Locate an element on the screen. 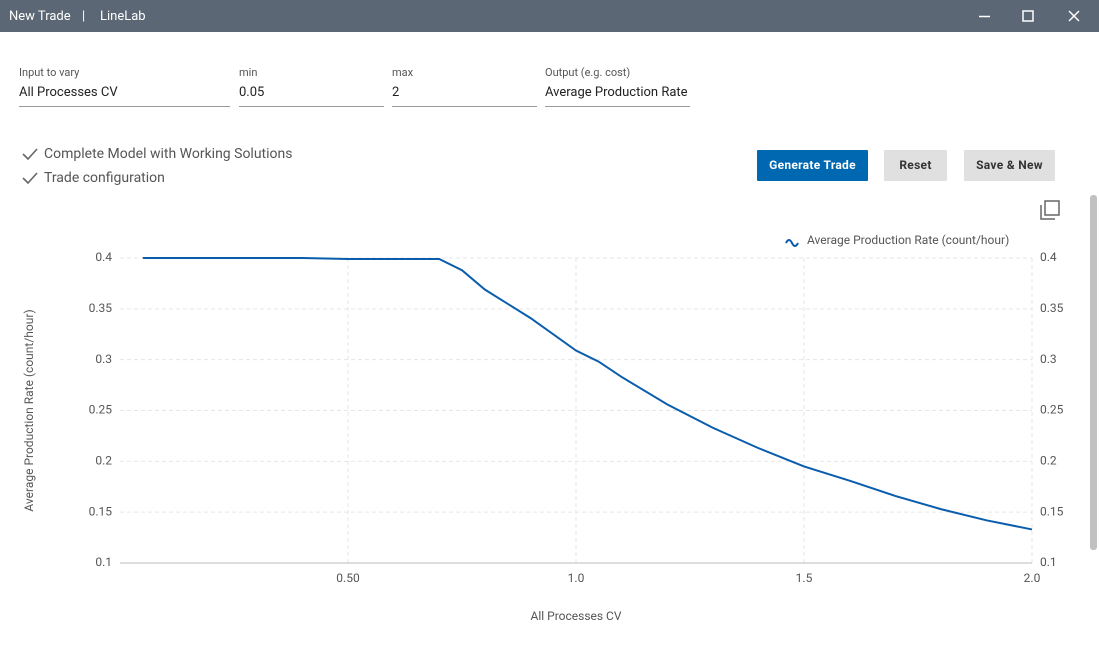  save-new-button: Save & New is located at coordinates (1009, 165).